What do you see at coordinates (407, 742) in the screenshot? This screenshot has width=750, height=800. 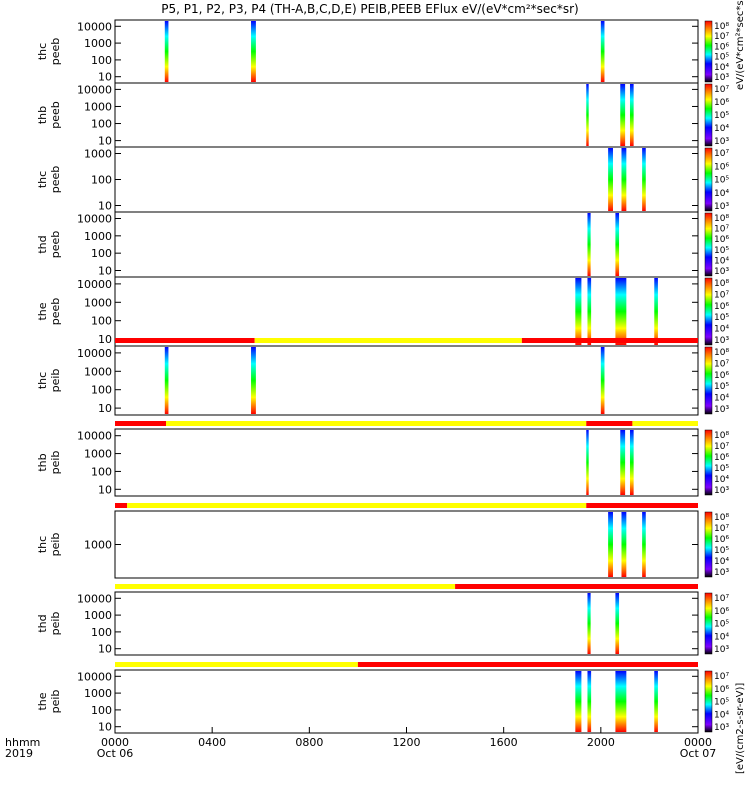 I see `x-tick-label: 1200` at bounding box center [407, 742].